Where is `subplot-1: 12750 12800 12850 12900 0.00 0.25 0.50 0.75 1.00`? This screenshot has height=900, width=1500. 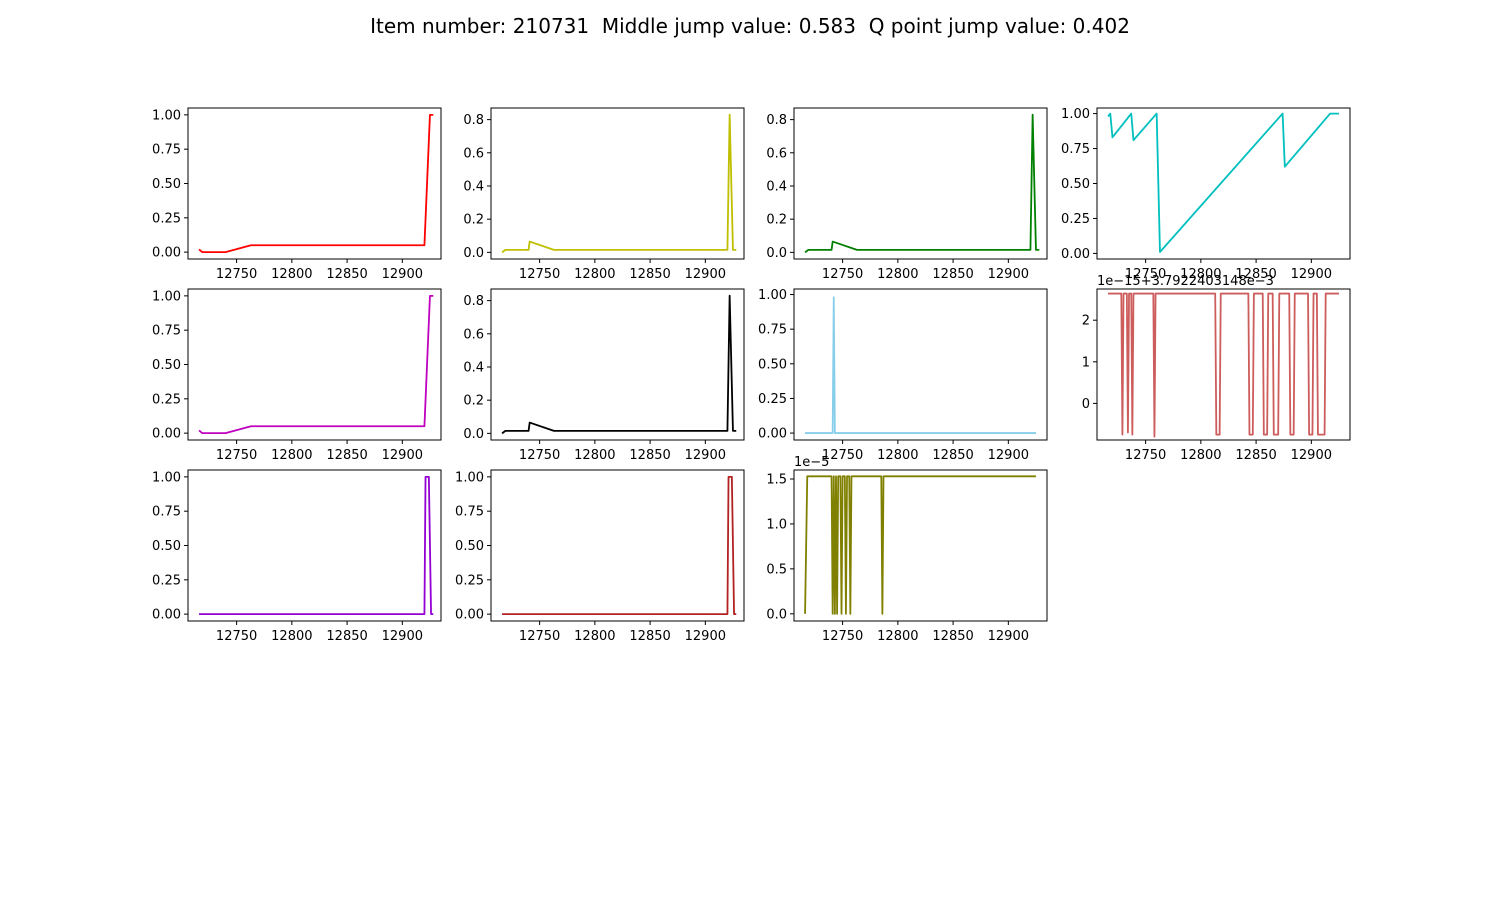
subplot-1: 12750 12800 12850 12900 0.00 0.25 0.50 0.75 1.00 is located at coordinates (297, 194).